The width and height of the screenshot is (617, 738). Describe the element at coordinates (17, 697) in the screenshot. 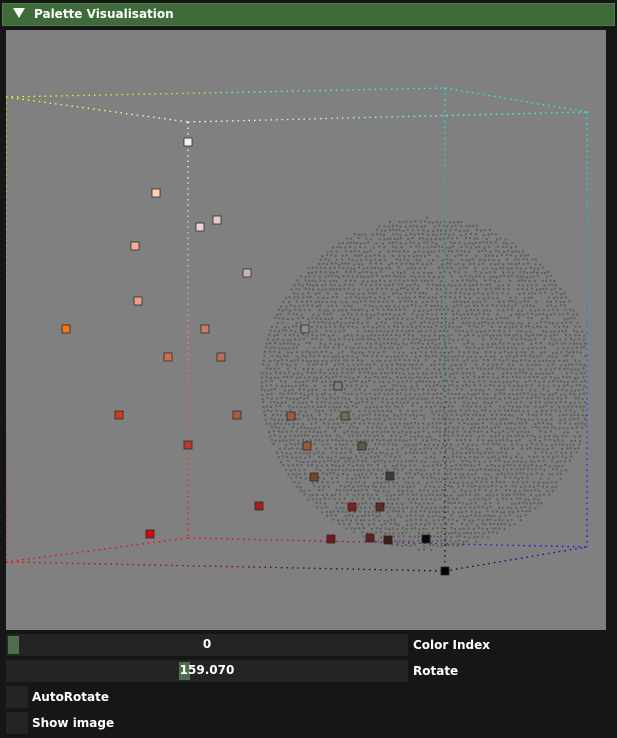

I see `autorotate-checkbox` at that location.